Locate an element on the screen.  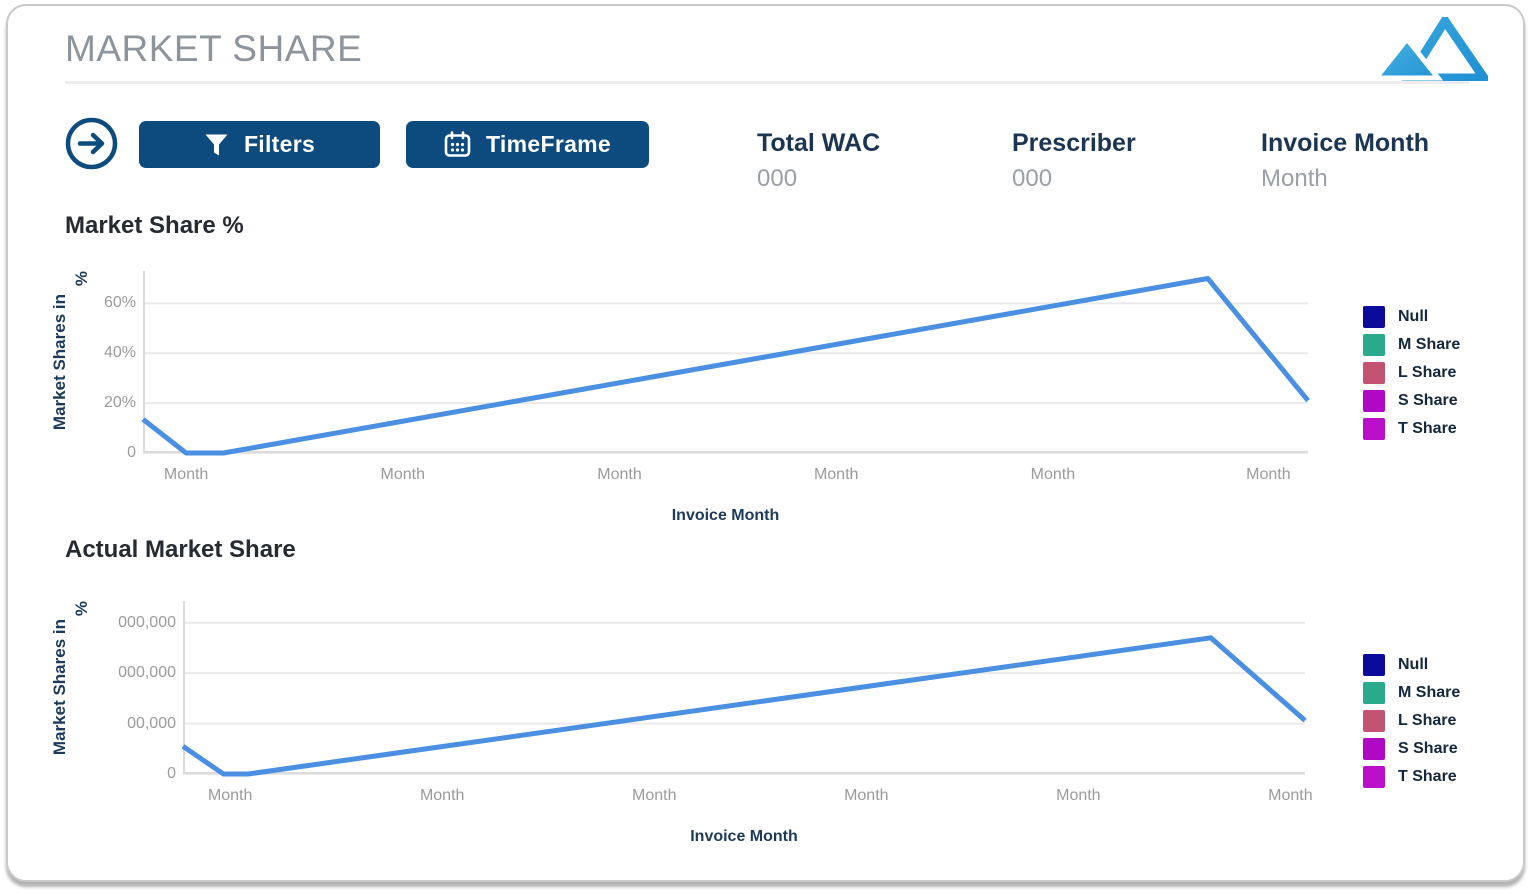
chart-line is located at coordinates (744, 706).